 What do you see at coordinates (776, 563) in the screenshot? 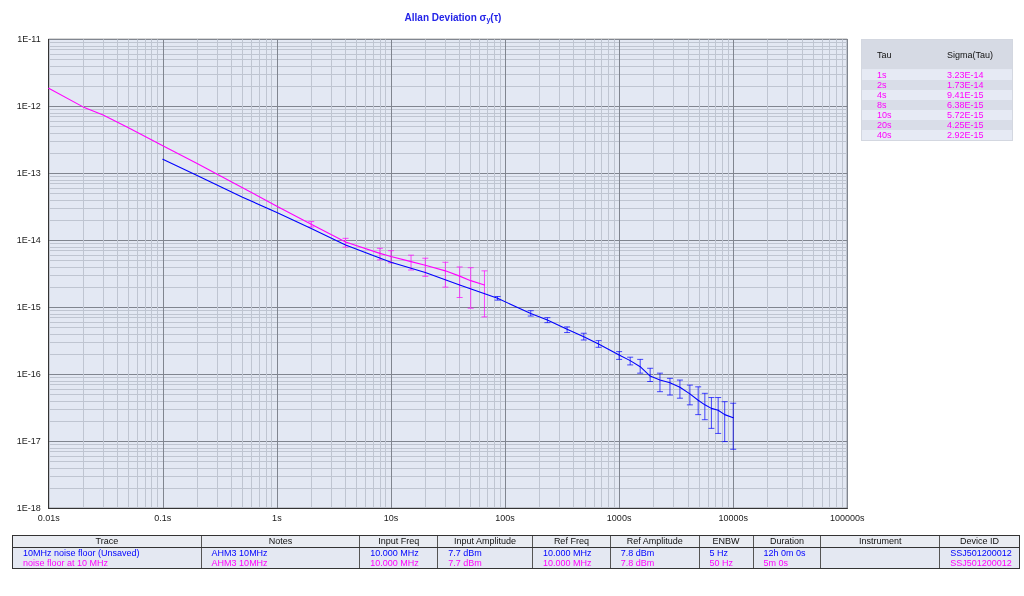
I see `text: 5m 0s` at bounding box center [776, 563].